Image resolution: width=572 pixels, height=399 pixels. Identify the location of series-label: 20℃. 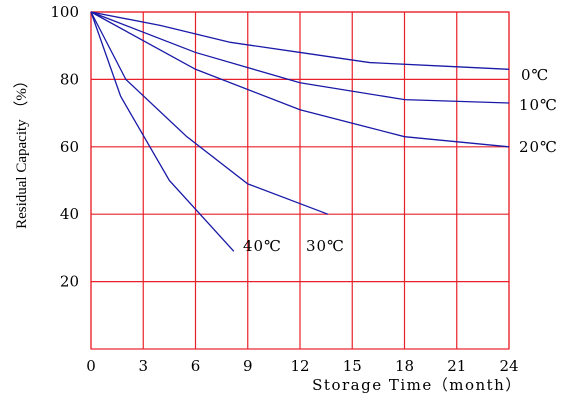
(538, 147).